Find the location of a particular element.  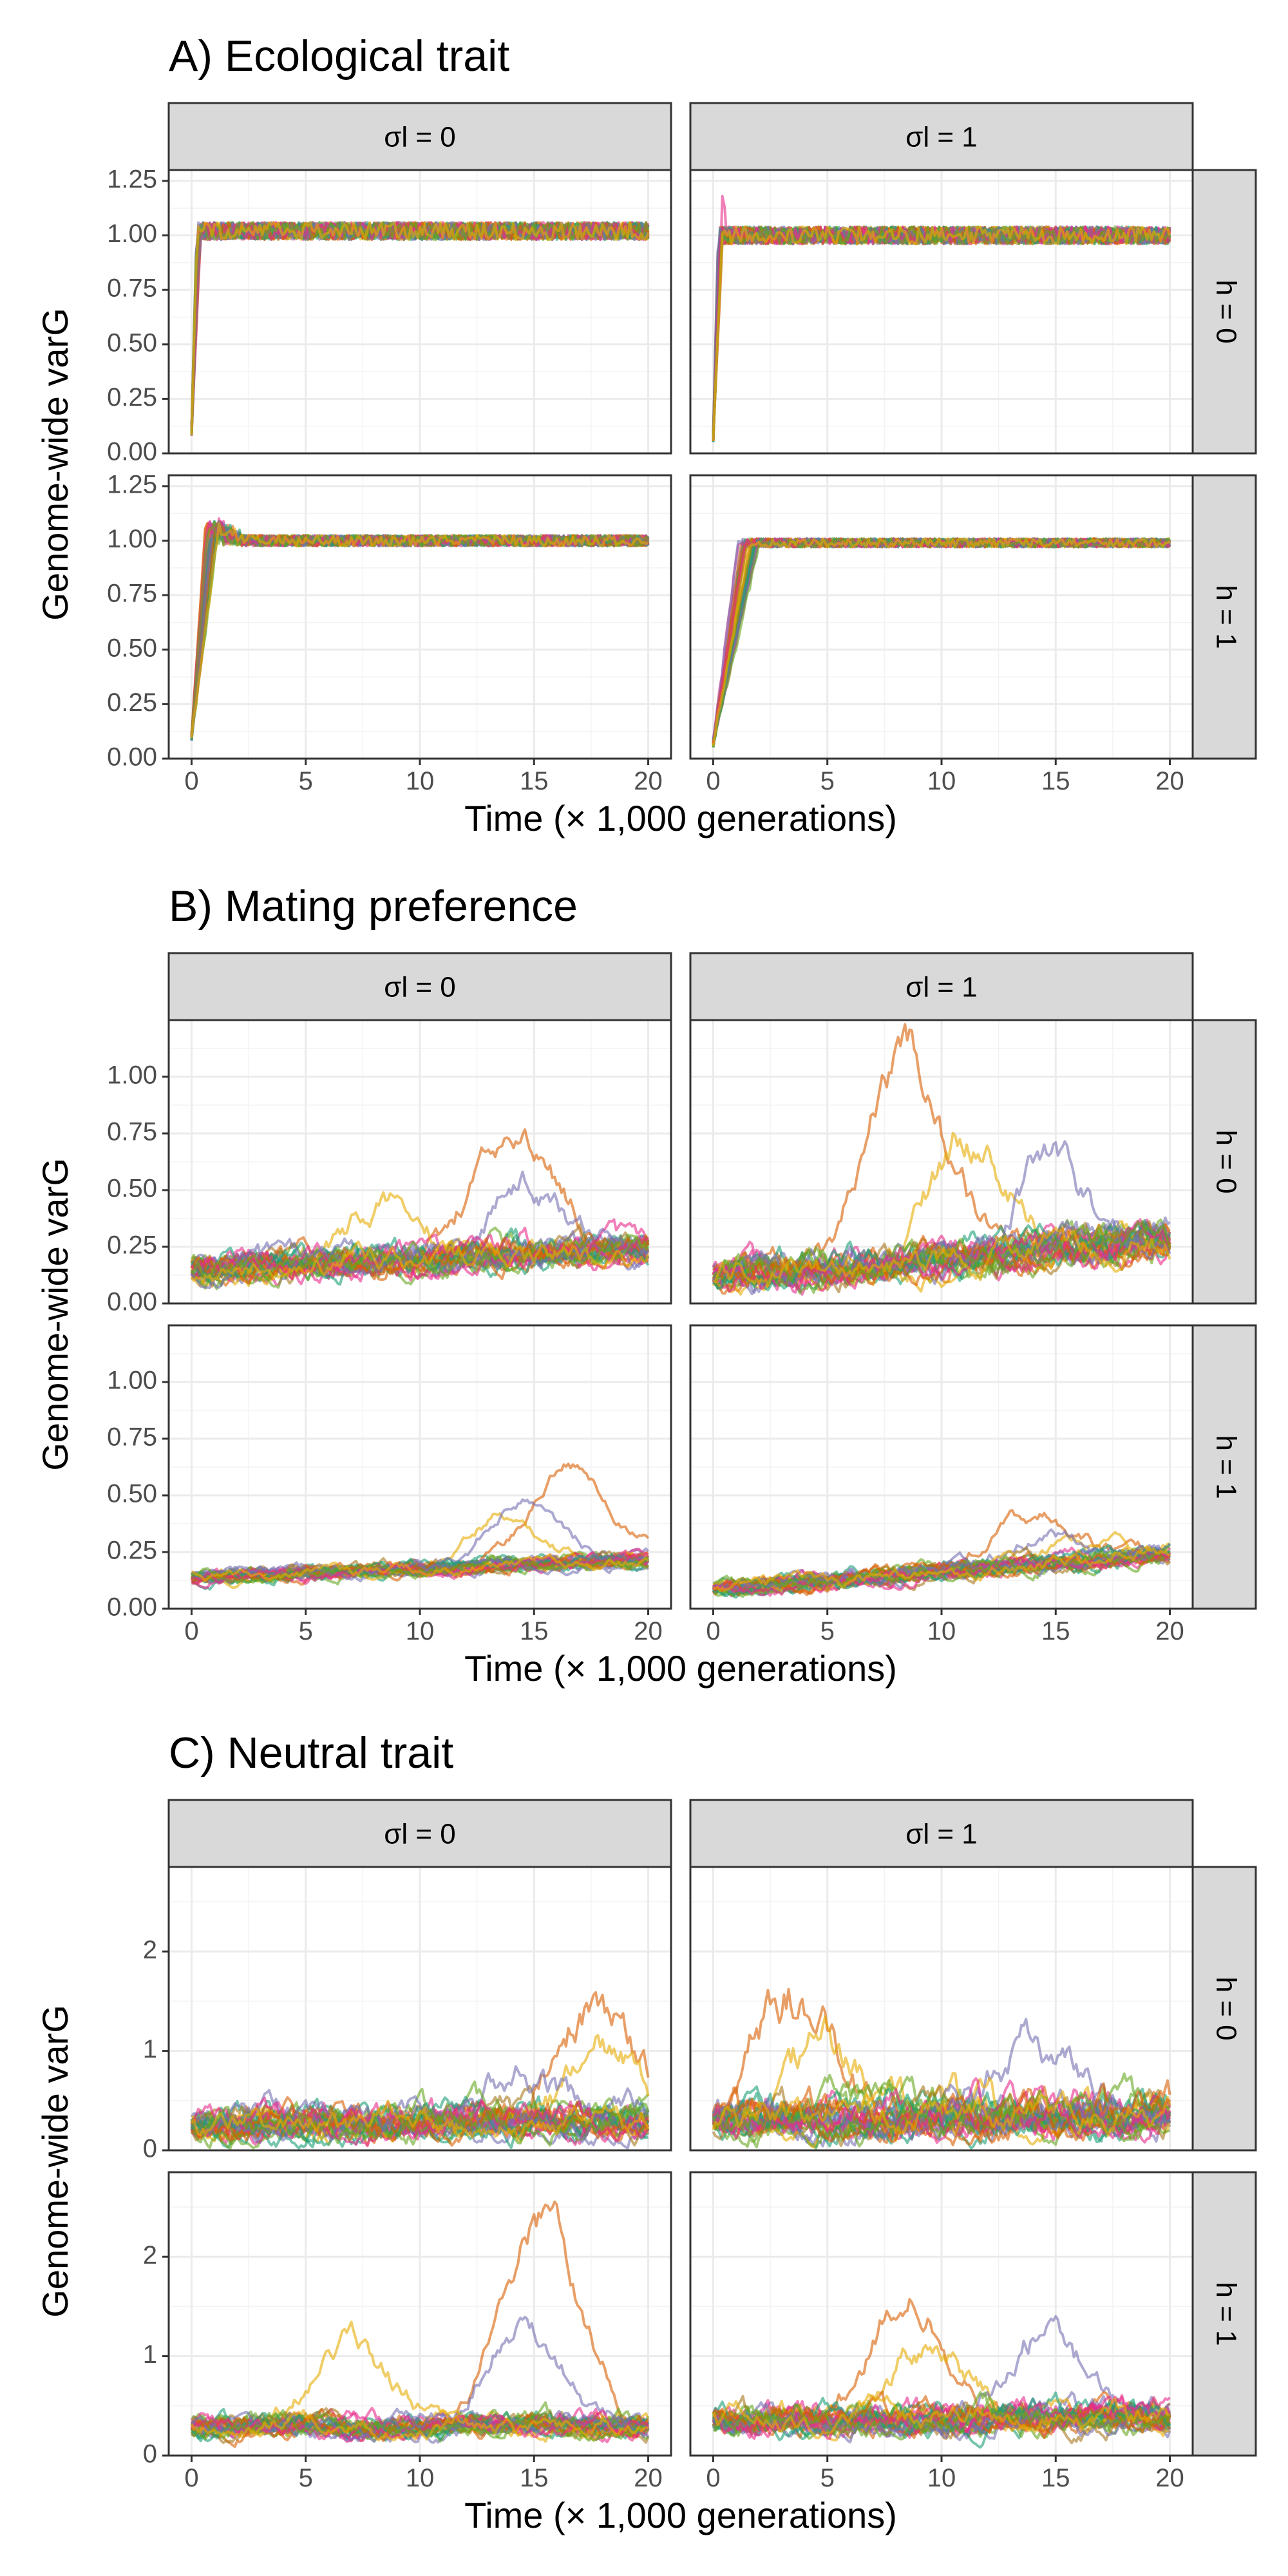

facet-panel: 0.00 0.25 0.50 0.75 1.00 1.25 0 5 10 15 20 is located at coordinates (389, 633).